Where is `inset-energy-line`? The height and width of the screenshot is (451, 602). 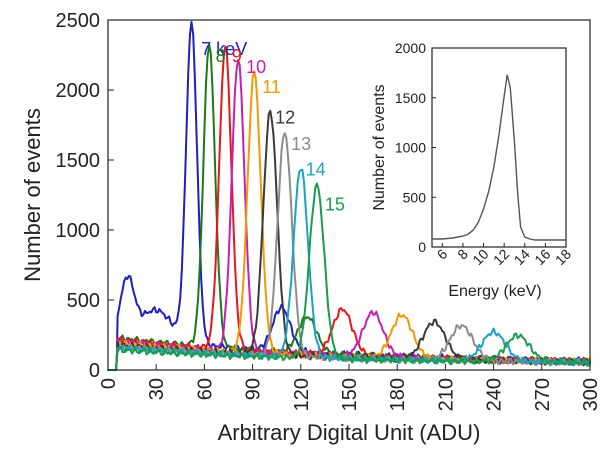 inset-energy-line is located at coordinates (499, 157).